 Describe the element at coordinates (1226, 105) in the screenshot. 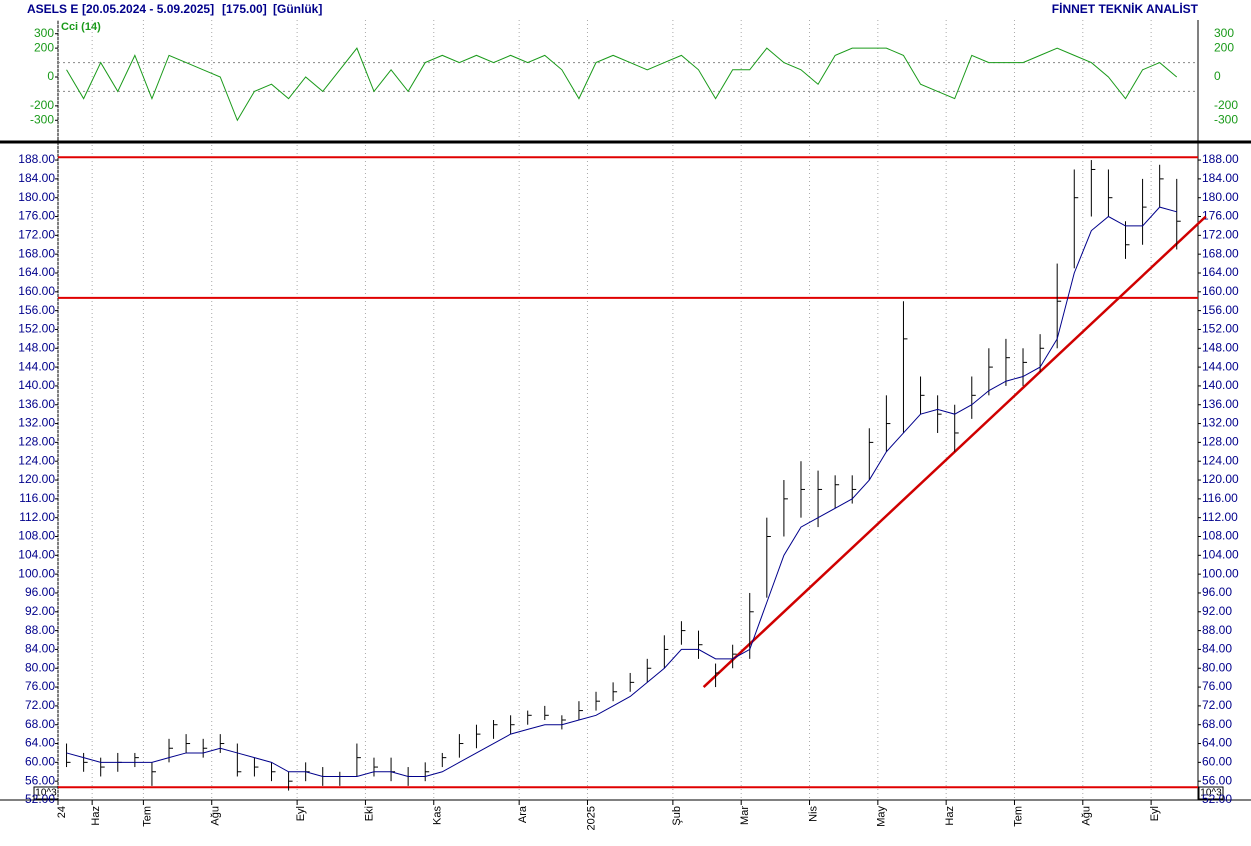

I see `cci-tick-label: -200` at that location.